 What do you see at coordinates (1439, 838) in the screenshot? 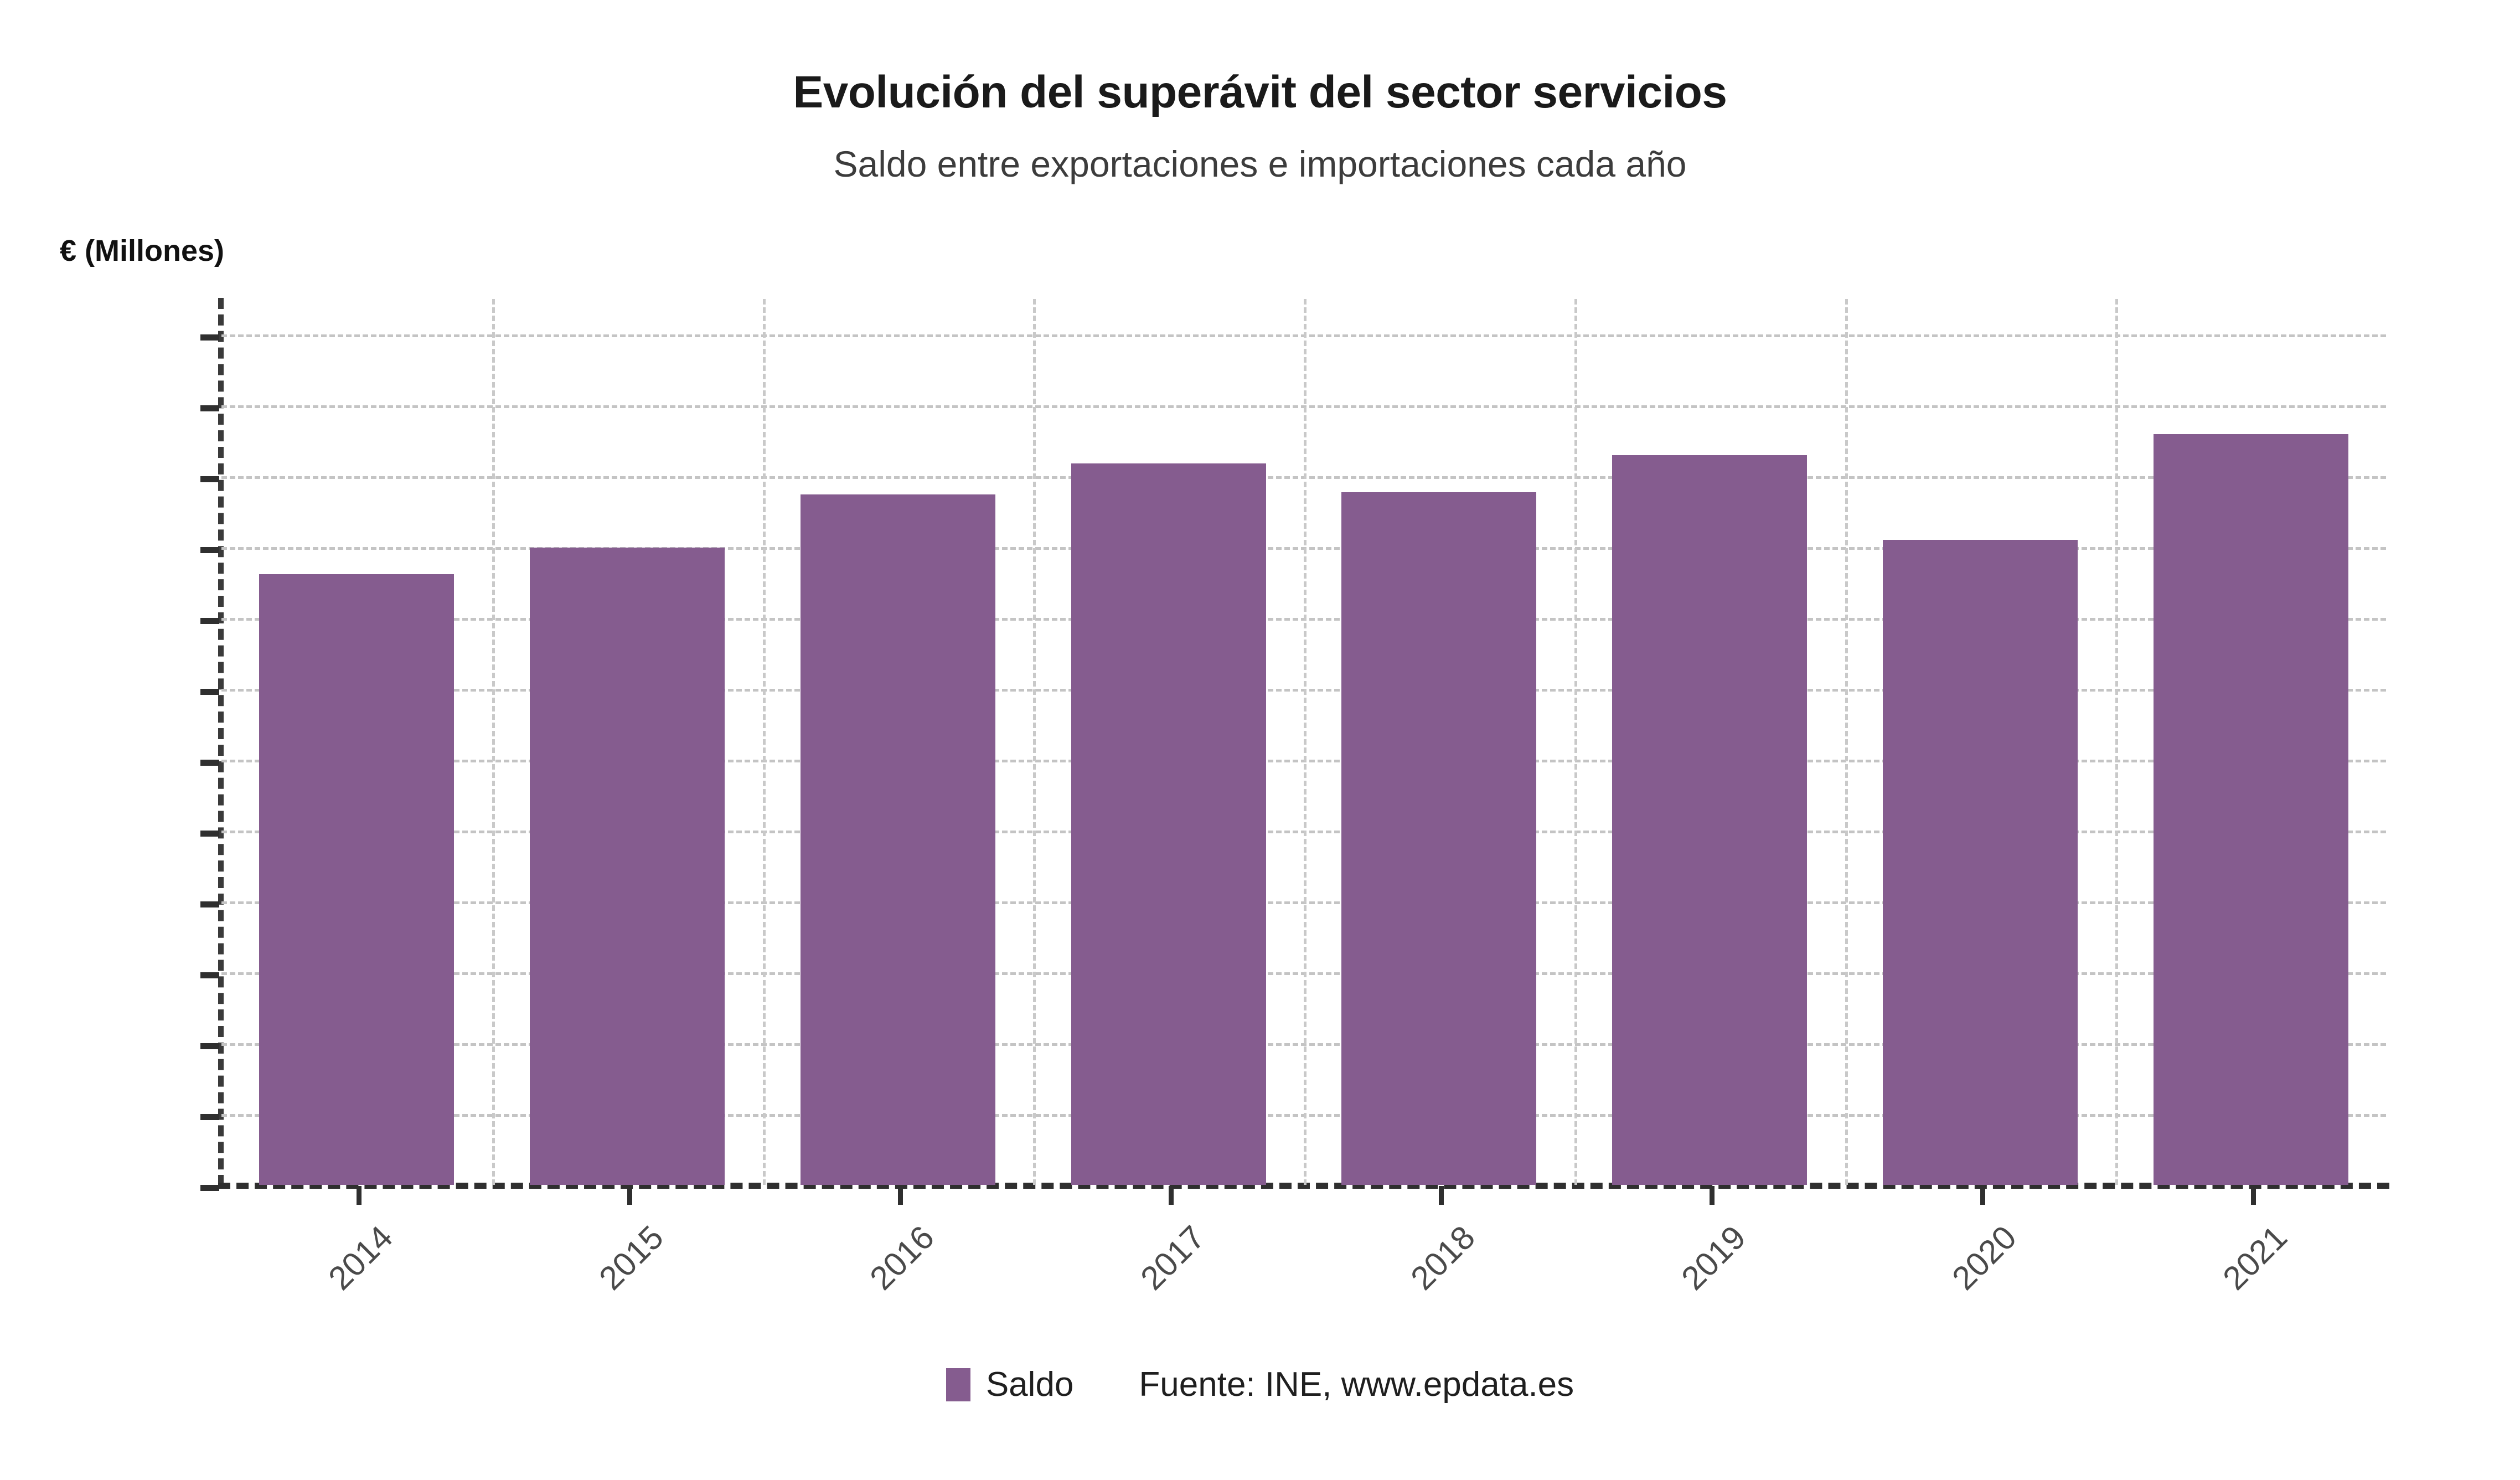
I see `bar-2018` at bounding box center [1439, 838].